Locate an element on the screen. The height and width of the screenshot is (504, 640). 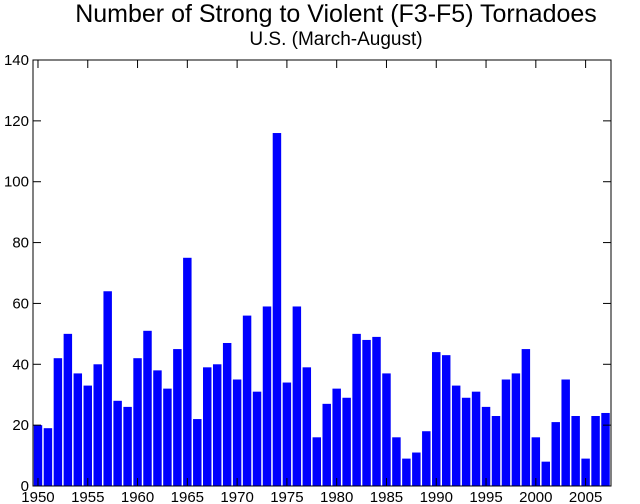
bar-1978 is located at coordinates (316, 461).